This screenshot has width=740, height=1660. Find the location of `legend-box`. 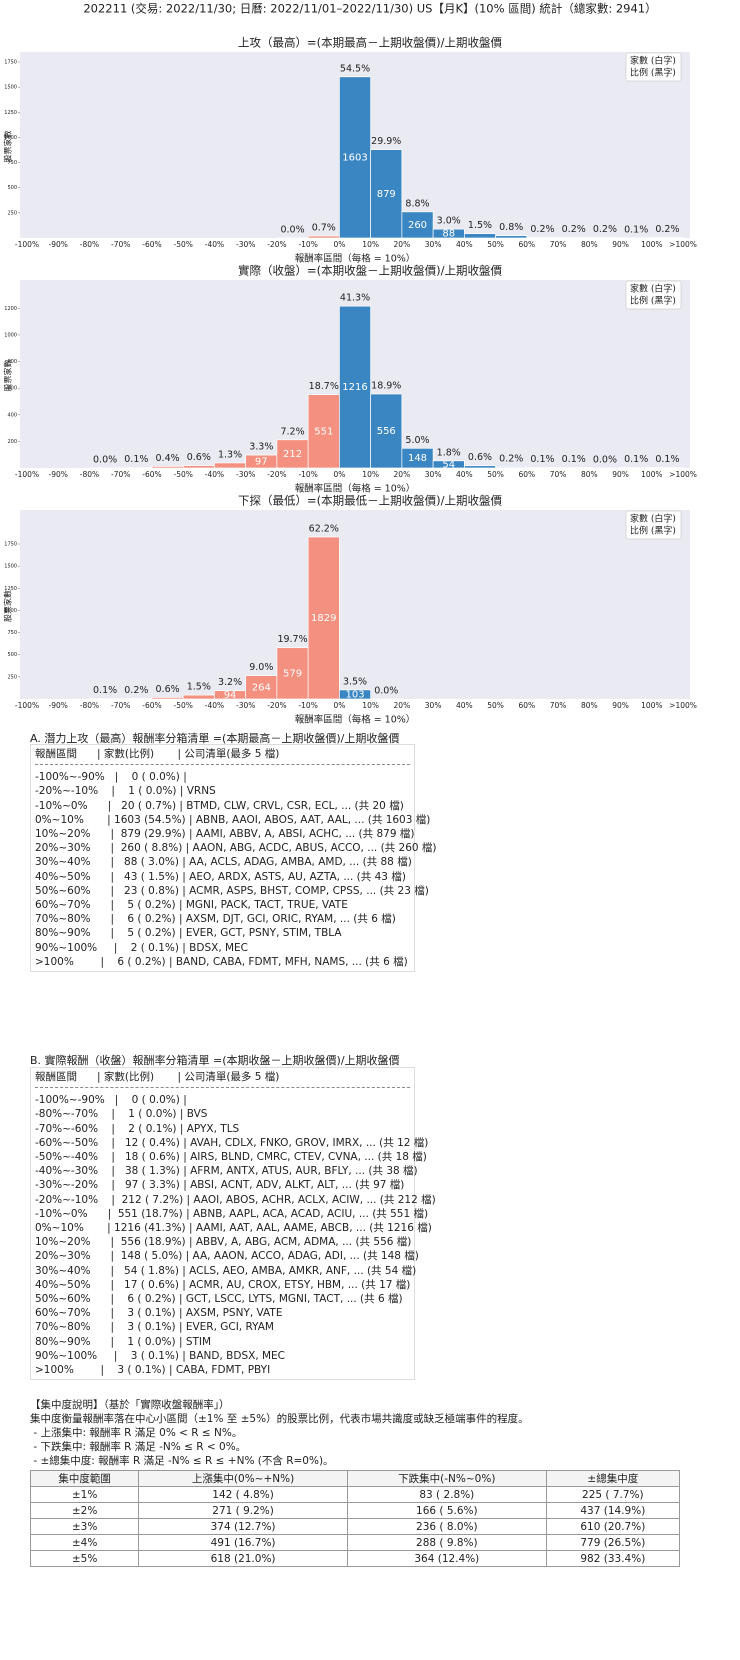

legend-box is located at coordinates (653, 67).